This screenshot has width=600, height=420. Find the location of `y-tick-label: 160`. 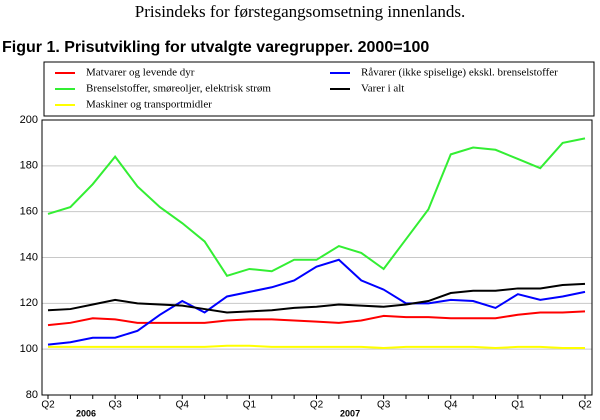

y-tick-label: 160 is located at coordinates (29, 212).